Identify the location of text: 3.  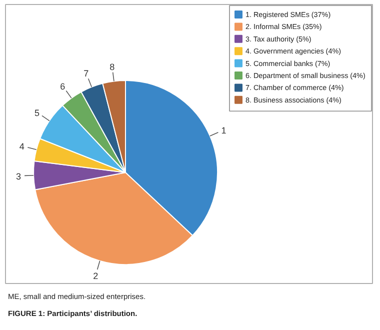
(19, 176).